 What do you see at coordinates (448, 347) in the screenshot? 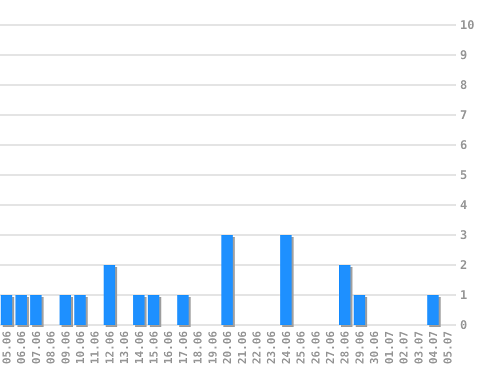
I see `x-tick-label: 05.07` at bounding box center [448, 347].